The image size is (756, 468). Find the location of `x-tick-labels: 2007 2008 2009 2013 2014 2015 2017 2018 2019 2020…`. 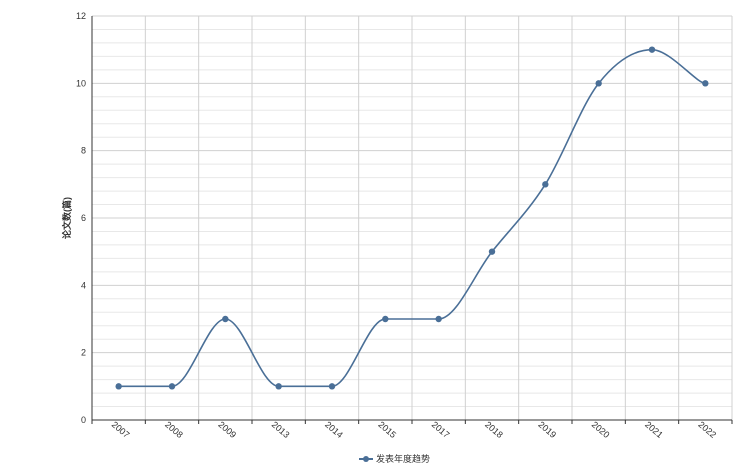

x-tick-labels: 2007 2008 2009 2013 2014 2015 2017 2018 2019 2020… is located at coordinates (414, 429).